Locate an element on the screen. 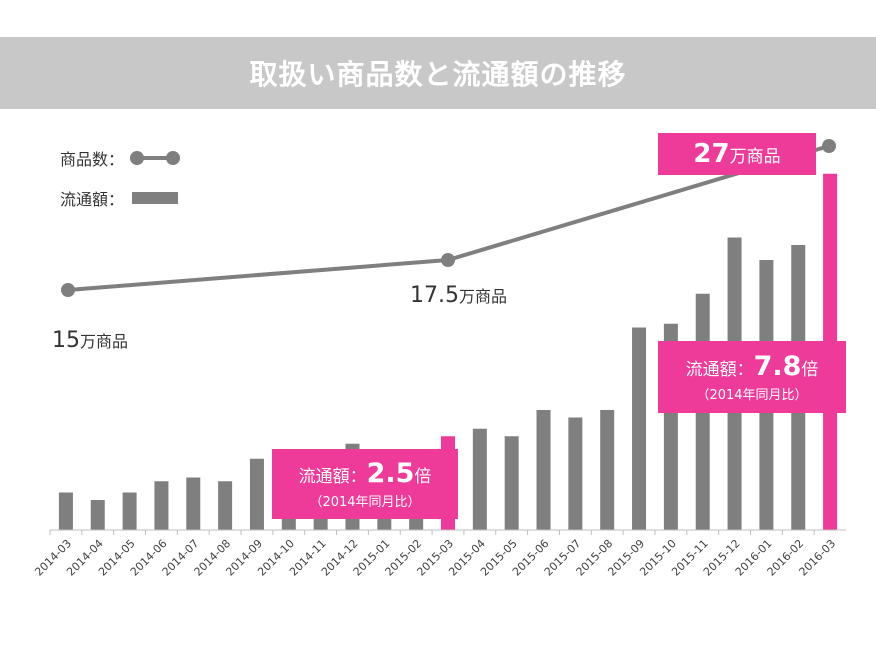 Image resolution: width=876 pixels, height=657 pixels. callout-7-8-prefix: 流通額： is located at coordinates (719, 370).